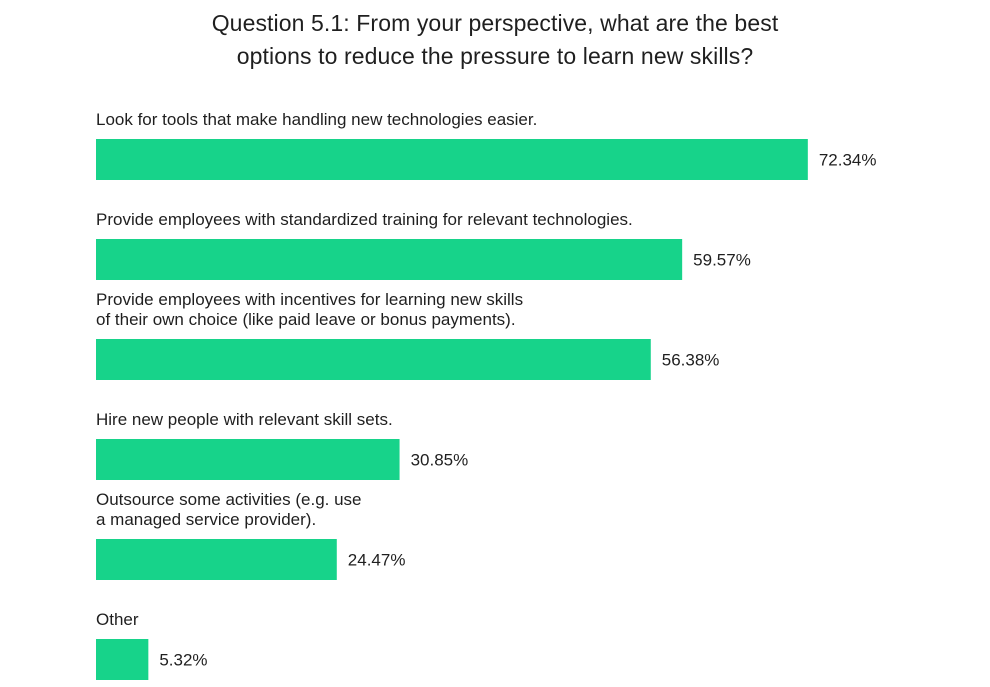  What do you see at coordinates (183, 660) in the screenshot?
I see `value-label: 5.32%` at bounding box center [183, 660].